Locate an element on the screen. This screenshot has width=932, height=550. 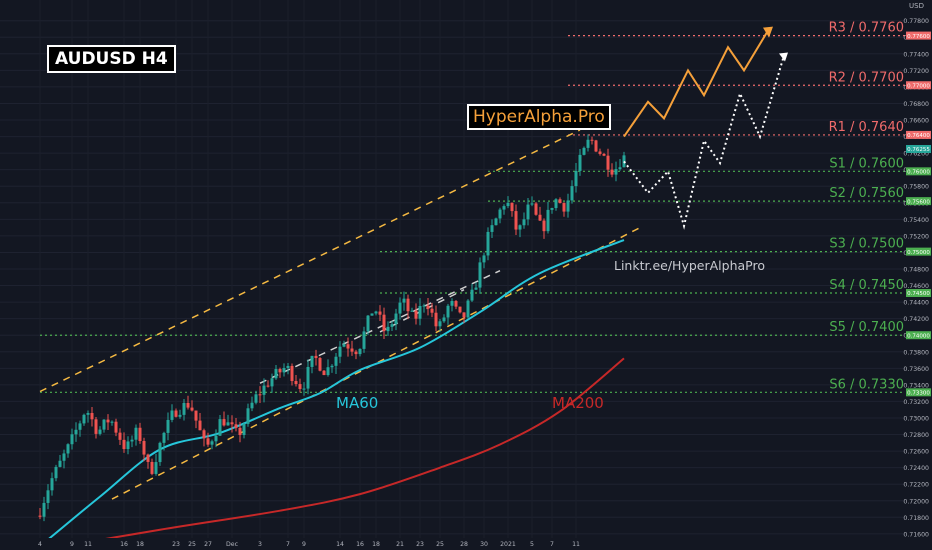
time-tick-label: 7 is located at coordinates (552, 544).